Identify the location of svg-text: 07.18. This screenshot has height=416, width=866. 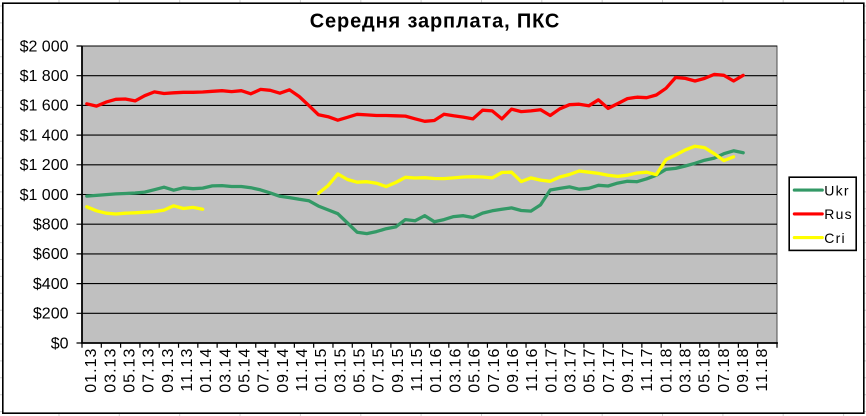
(724, 370).